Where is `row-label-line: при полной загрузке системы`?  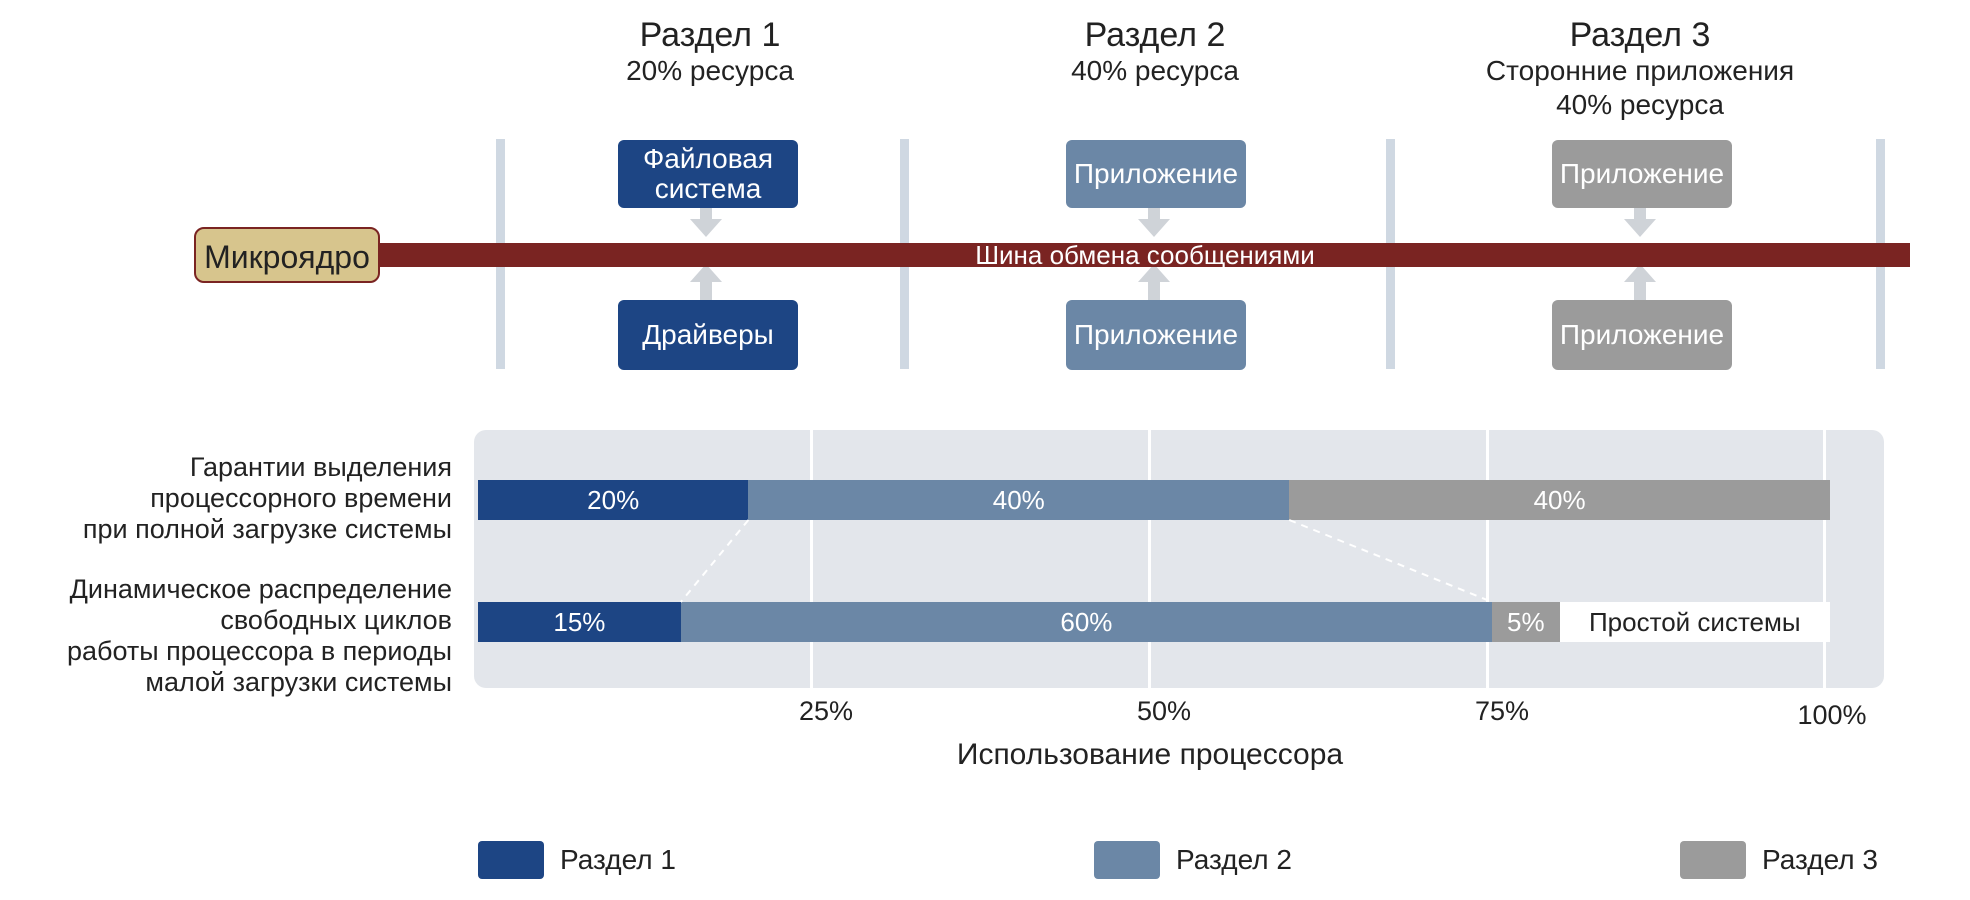
row-label-line: при полной загрузке системы is located at coordinates (267, 529).